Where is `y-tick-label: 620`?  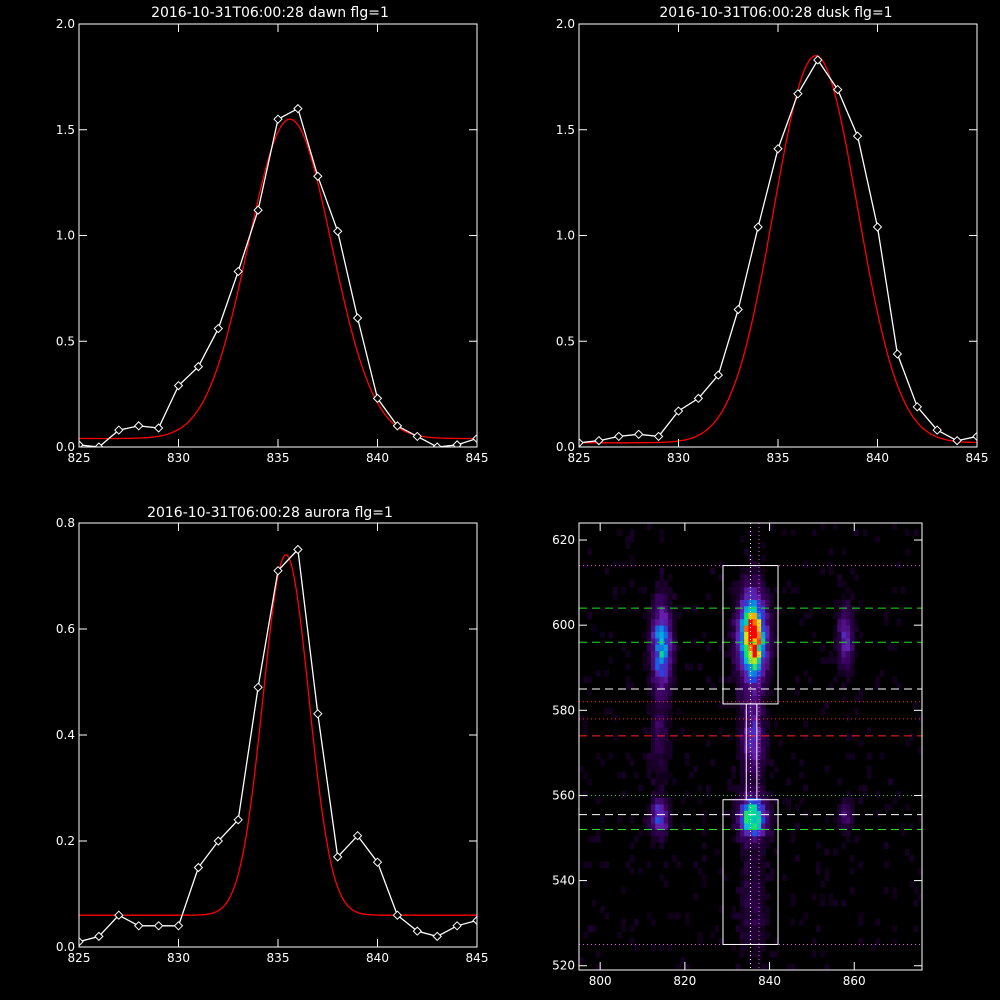 y-tick-label: 620 is located at coordinates (563, 540).